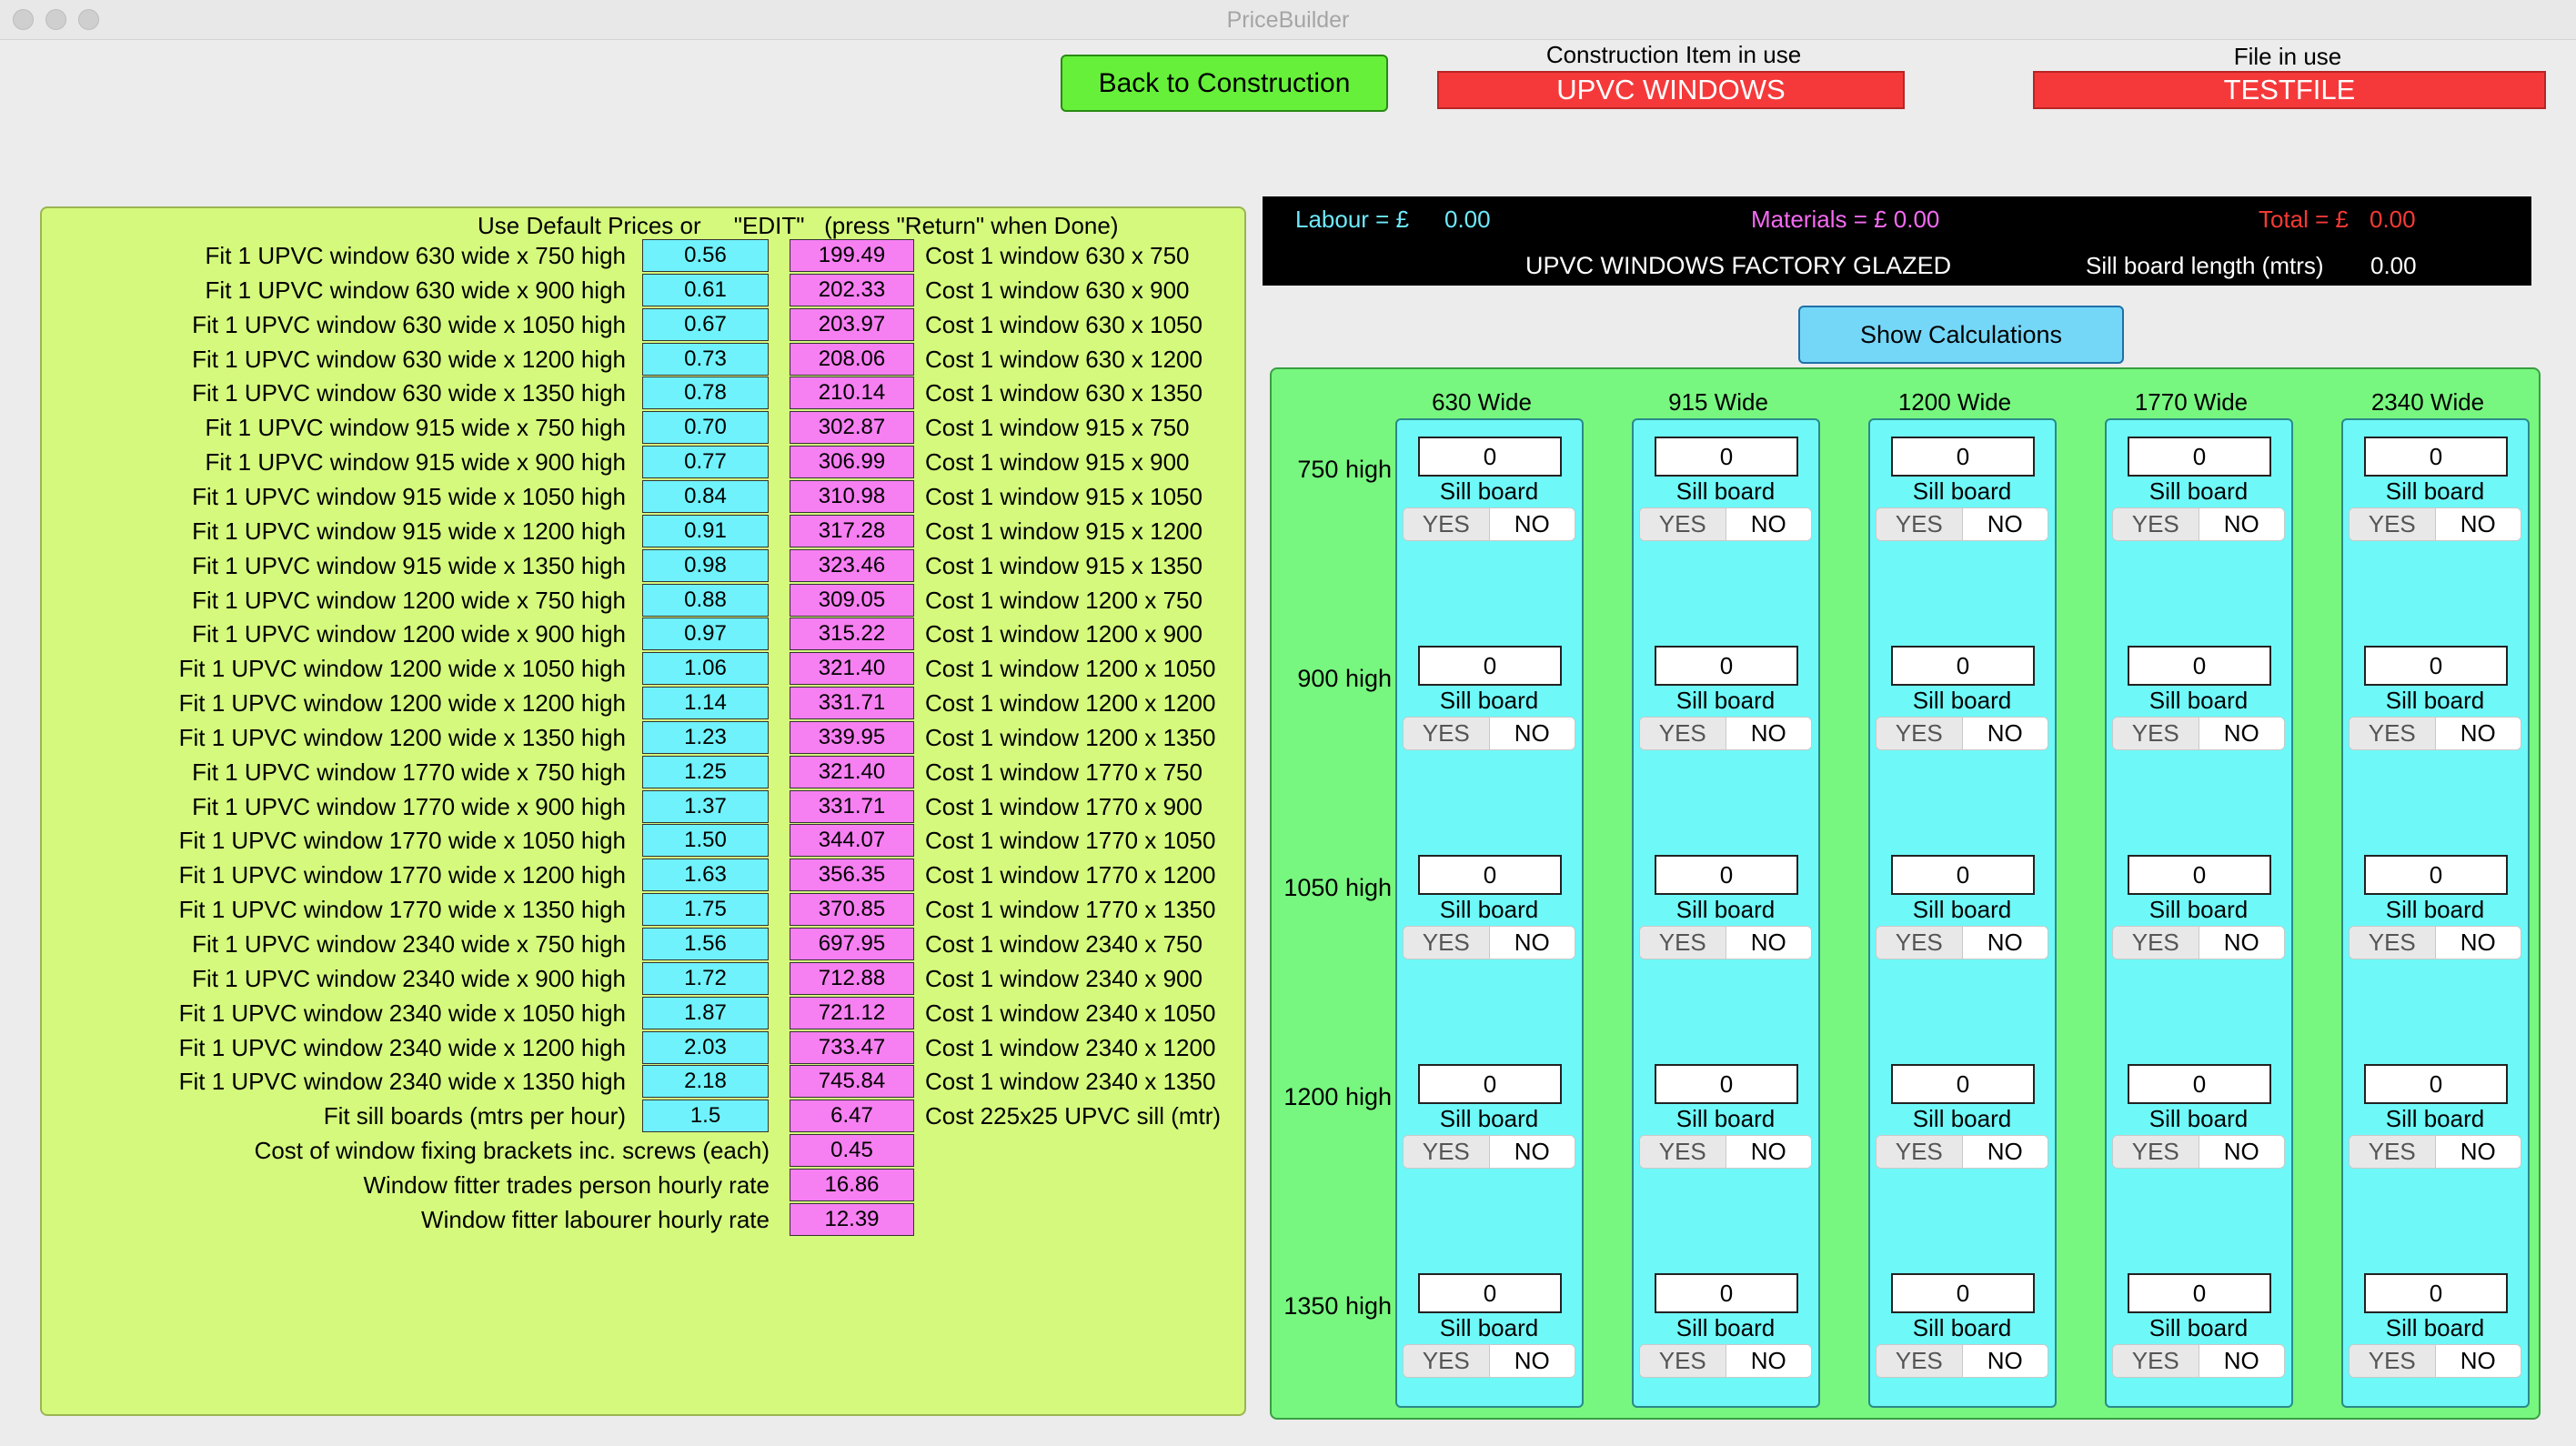 The height and width of the screenshot is (1446, 2576). I want to click on fit-rate-input: 1.87, so click(705, 1012).